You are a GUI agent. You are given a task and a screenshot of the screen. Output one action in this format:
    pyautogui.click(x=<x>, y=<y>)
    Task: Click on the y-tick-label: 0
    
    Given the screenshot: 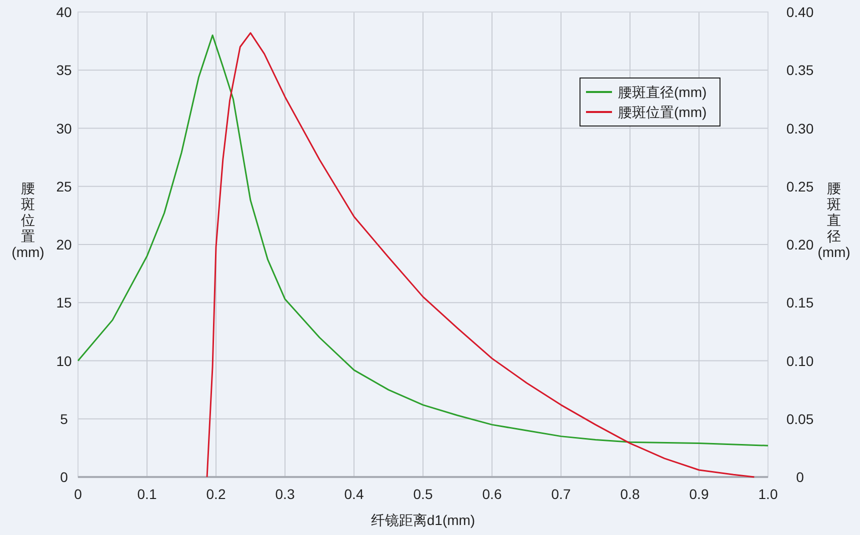 What is the action you would take?
    pyautogui.click(x=64, y=477)
    